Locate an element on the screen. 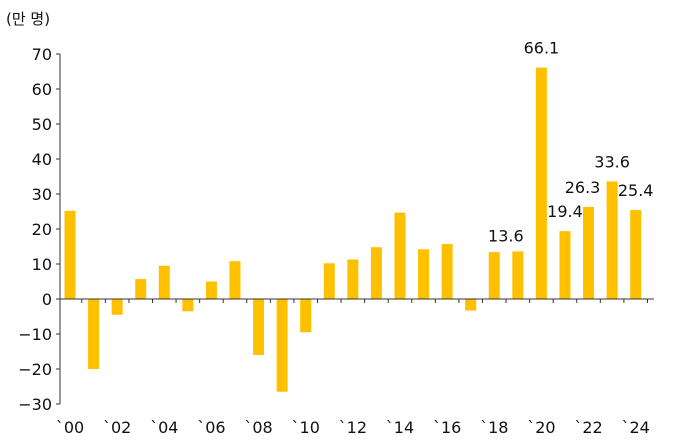 The height and width of the screenshot is (444, 674). y-tick-label: 60 is located at coordinates (42, 89).